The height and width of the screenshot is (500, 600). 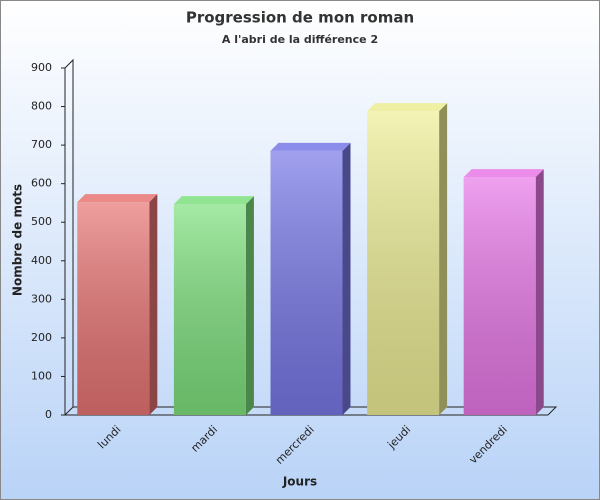 I want to click on chart-title: Progression de mon roman, so click(x=300, y=18).